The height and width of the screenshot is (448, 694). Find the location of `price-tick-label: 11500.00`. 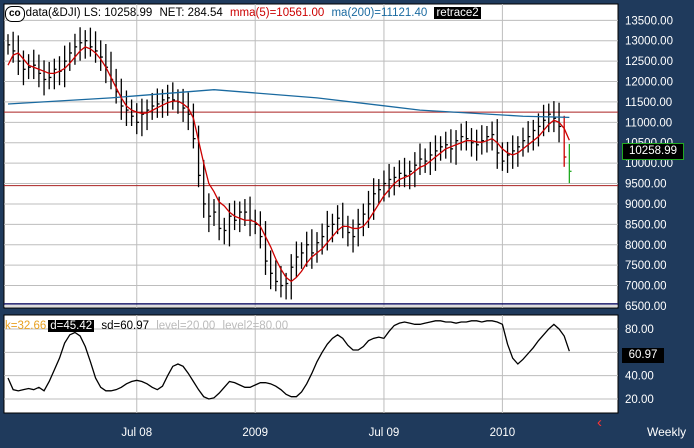

price-tick-label: 11500.00 is located at coordinates (648, 103).